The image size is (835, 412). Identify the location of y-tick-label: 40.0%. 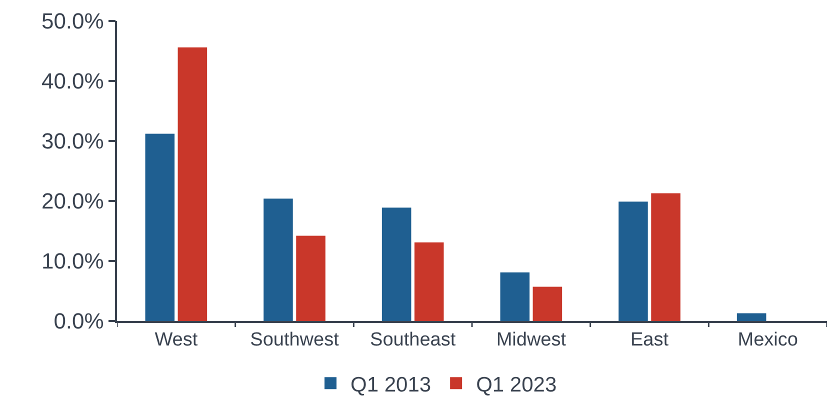
(72, 81).